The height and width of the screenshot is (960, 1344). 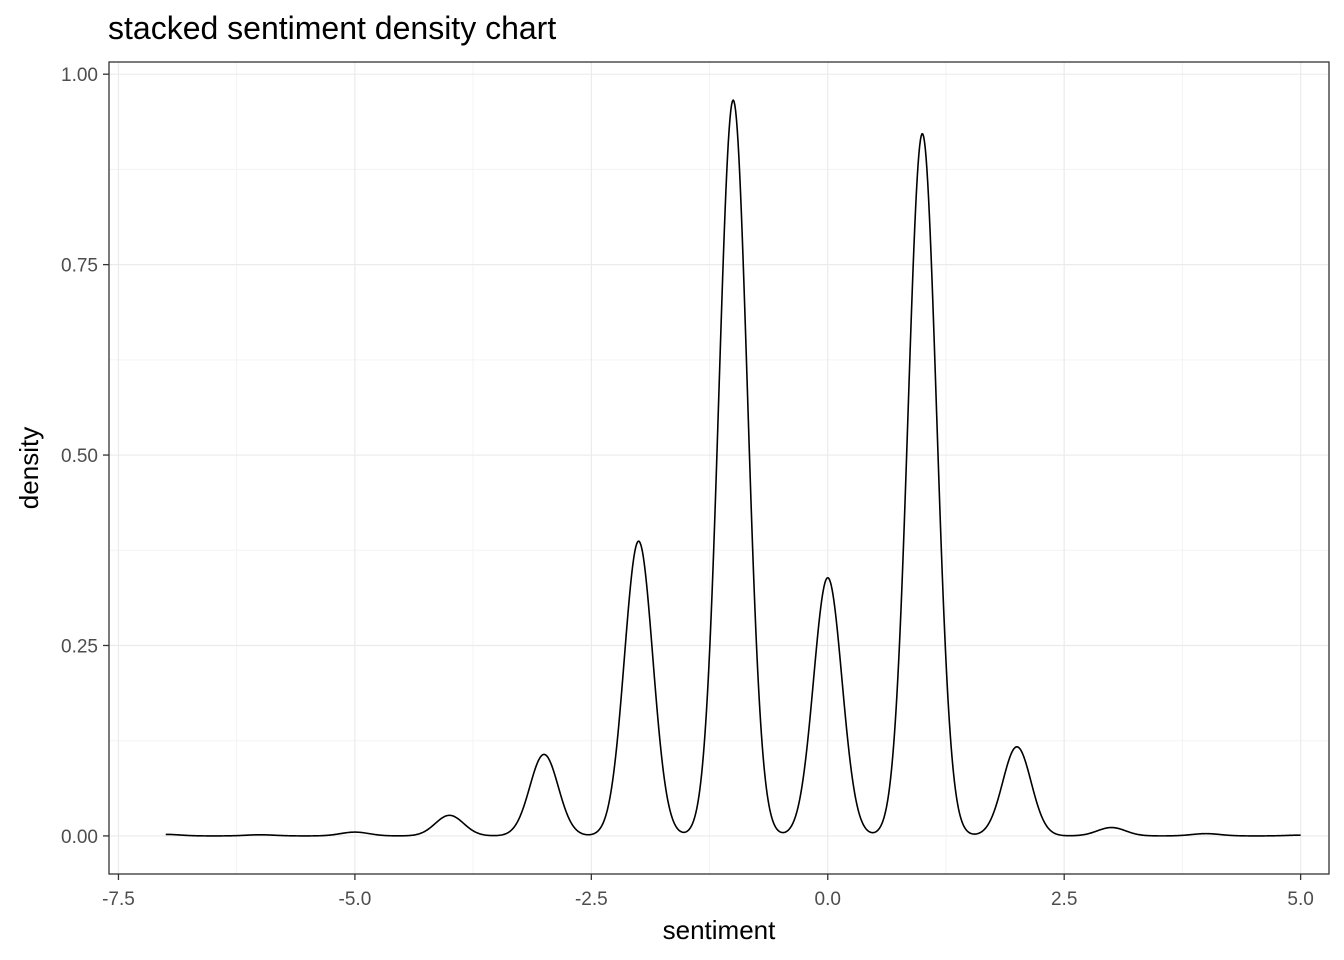 I want to click on x-tick-label: -5.0, so click(x=355, y=899).